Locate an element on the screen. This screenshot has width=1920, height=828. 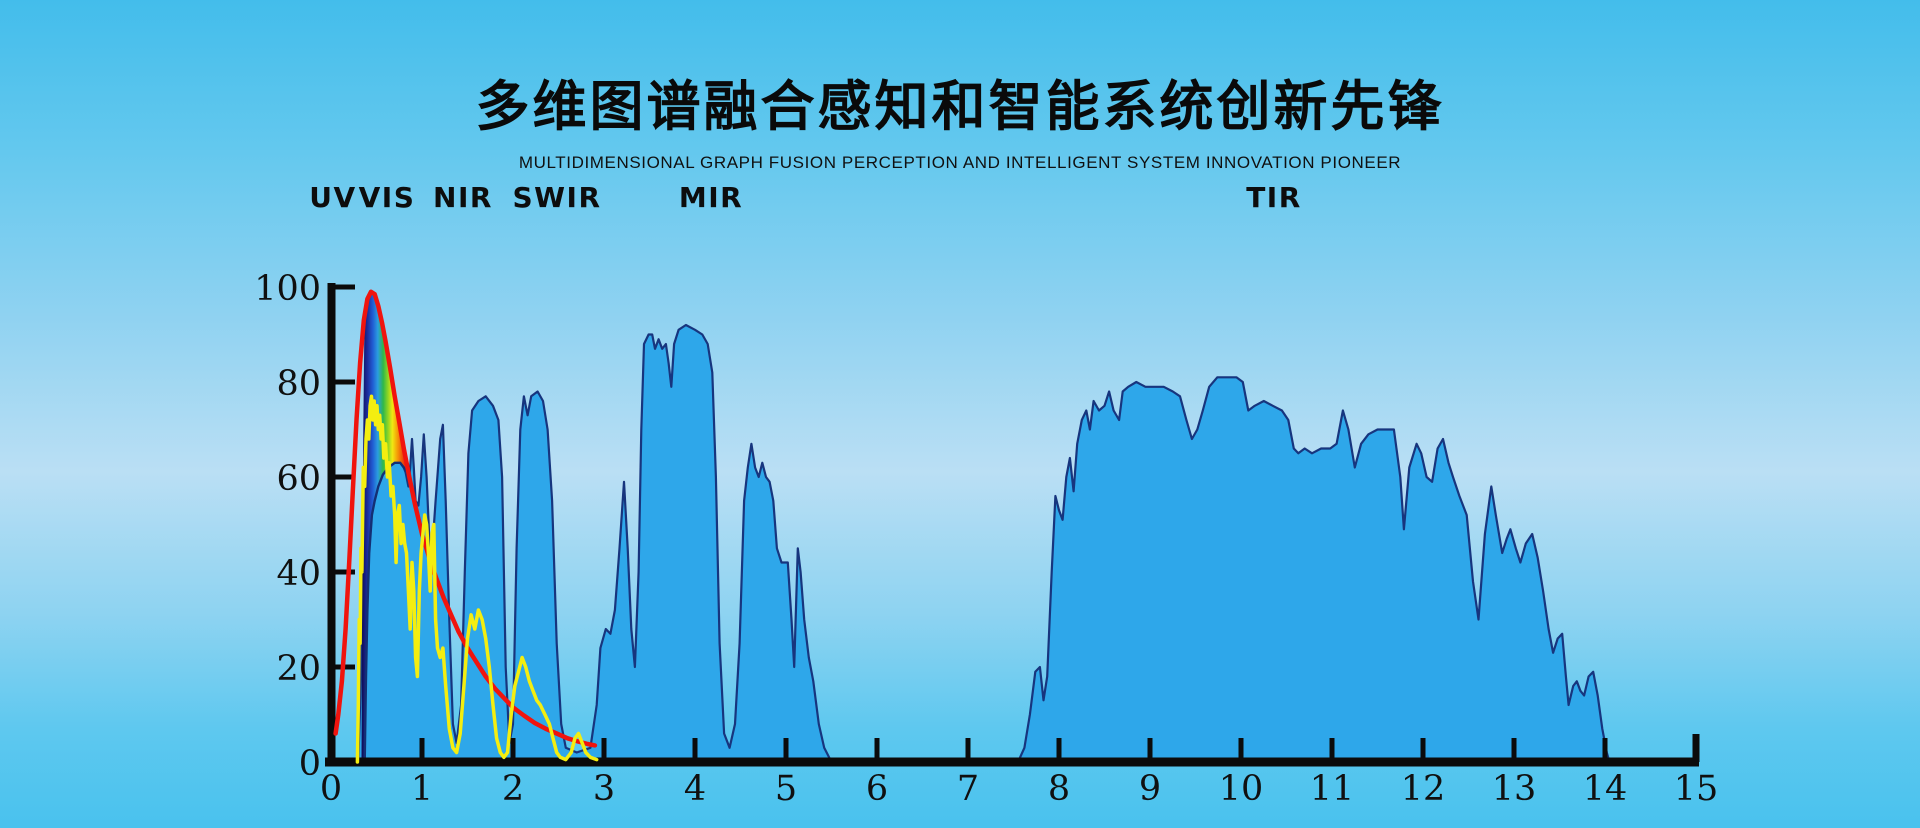
band-label-uv: UV is located at coordinates (332, 197).